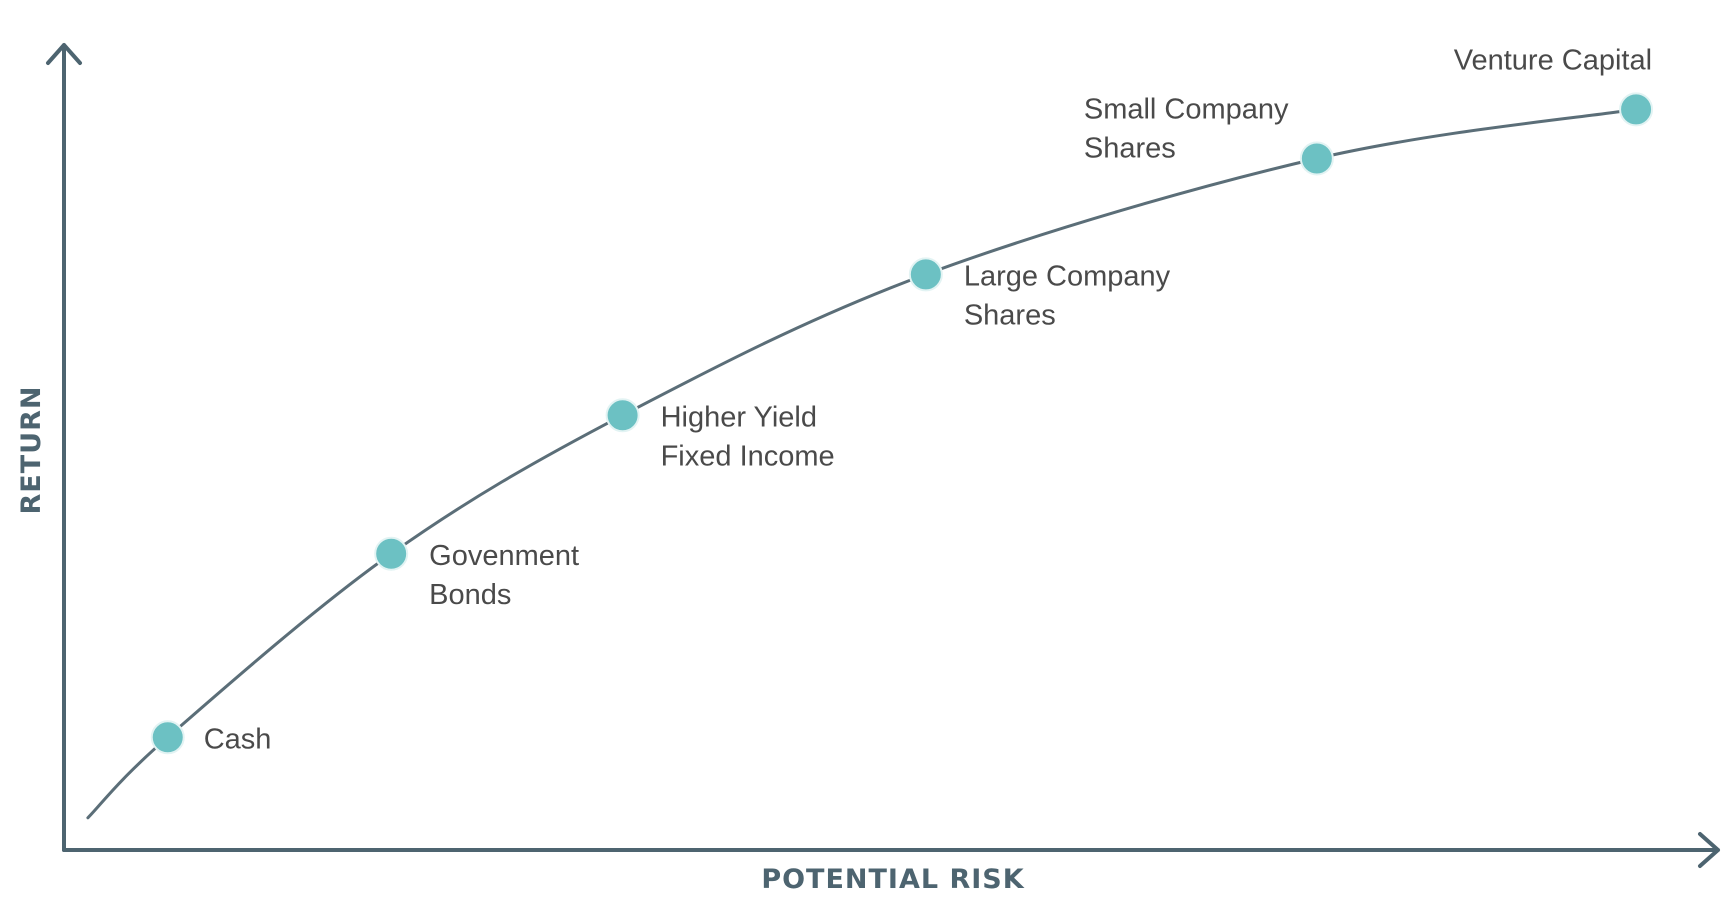 The width and height of the screenshot is (1728, 907). Describe the element at coordinates (891, 850) in the screenshot. I see `x-axis` at that location.